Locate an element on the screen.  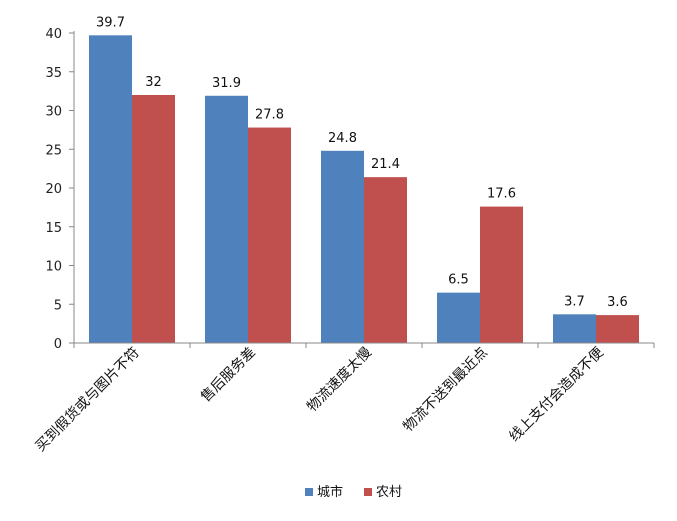
y-tick-label: 25 is located at coordinates (53, 150).